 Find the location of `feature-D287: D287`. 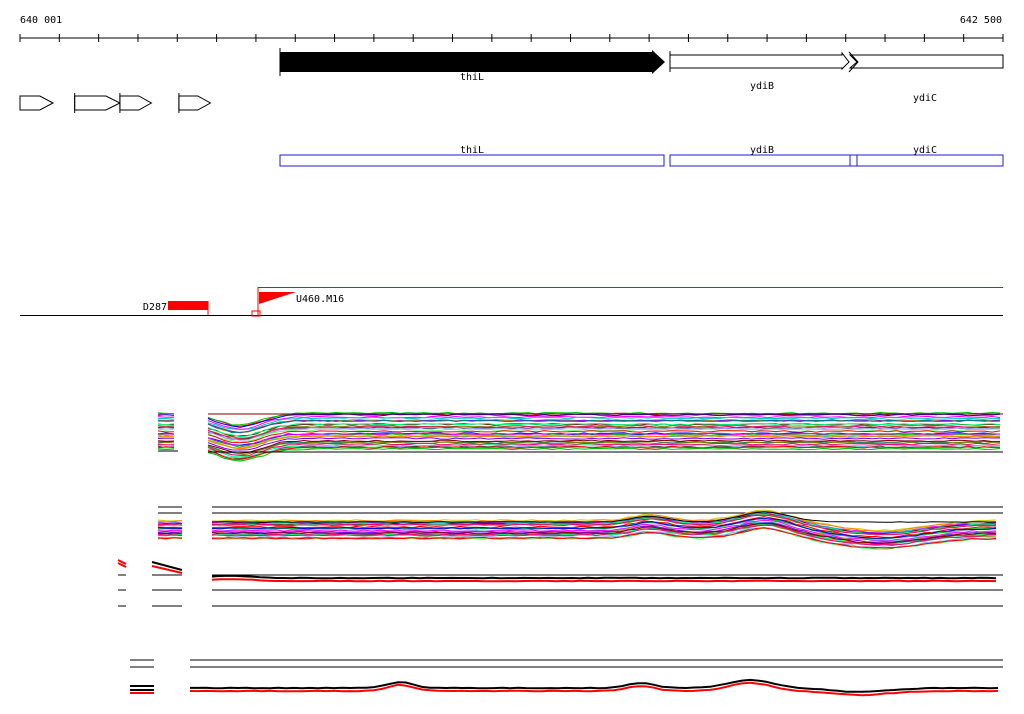

feature-D287: D287 is located at coordinates (176, 308).